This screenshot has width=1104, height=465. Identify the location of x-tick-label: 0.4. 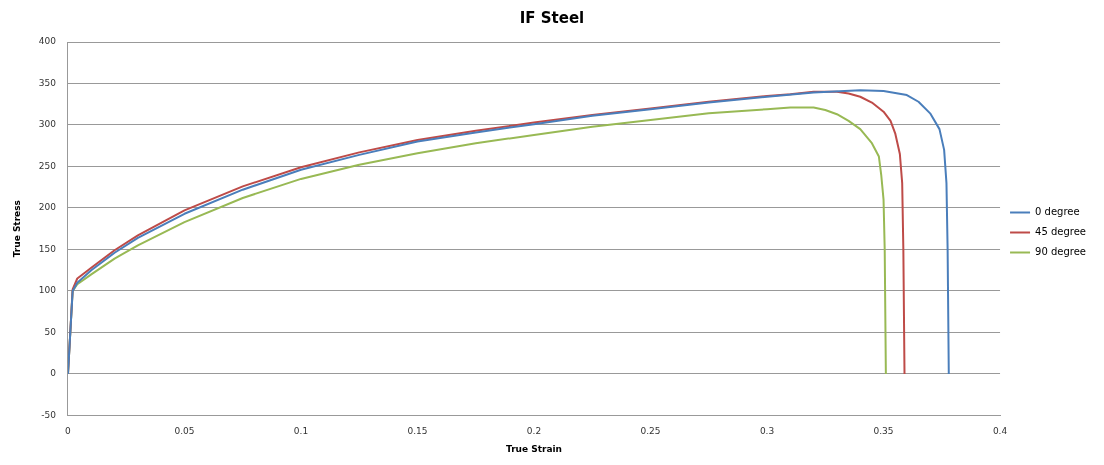
(1000, 431).